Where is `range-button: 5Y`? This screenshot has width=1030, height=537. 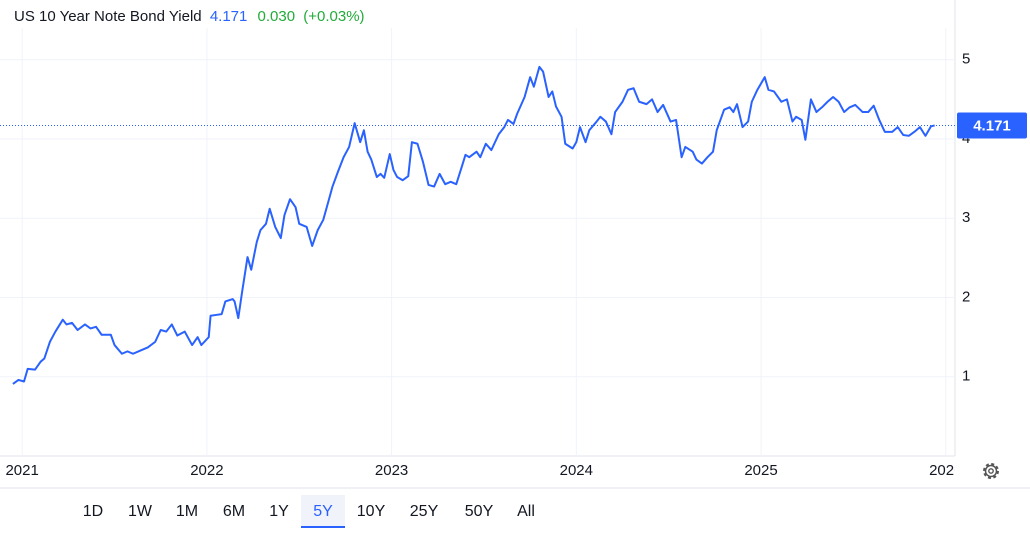
range-button: 5Y is located at coordinates (323, 511).